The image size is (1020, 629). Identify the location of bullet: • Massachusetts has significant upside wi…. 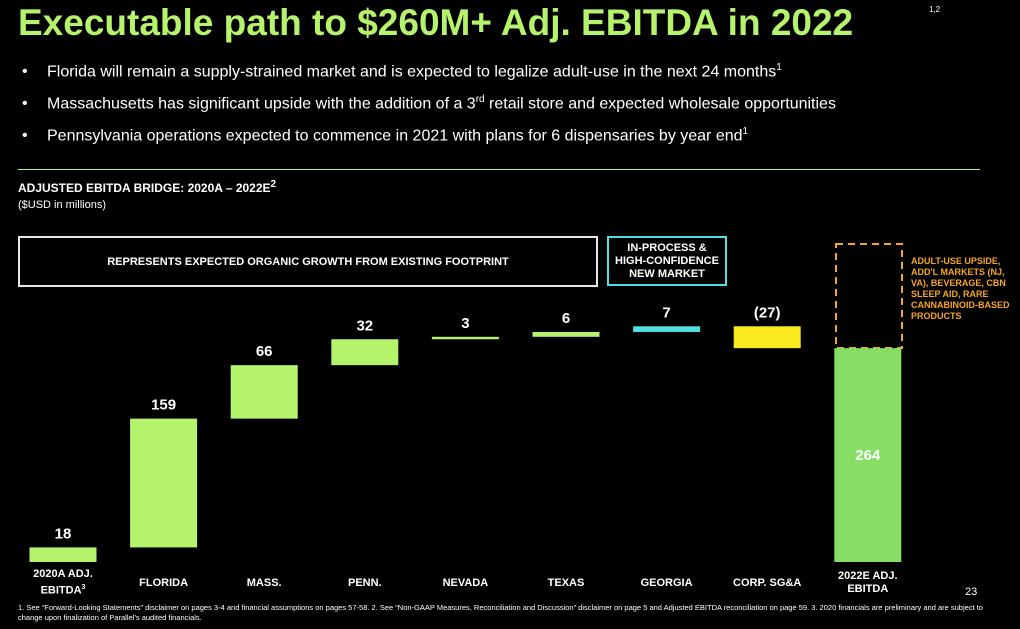
(429, 103).